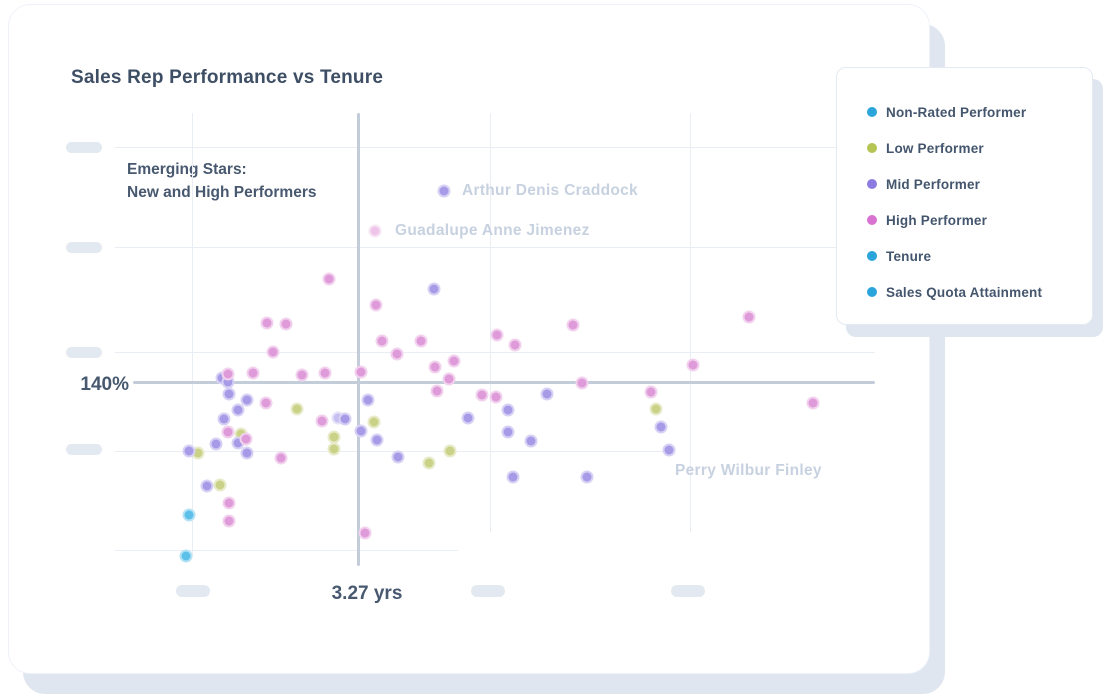  I want to click on legend-label: High Performer, so click(937, 220).